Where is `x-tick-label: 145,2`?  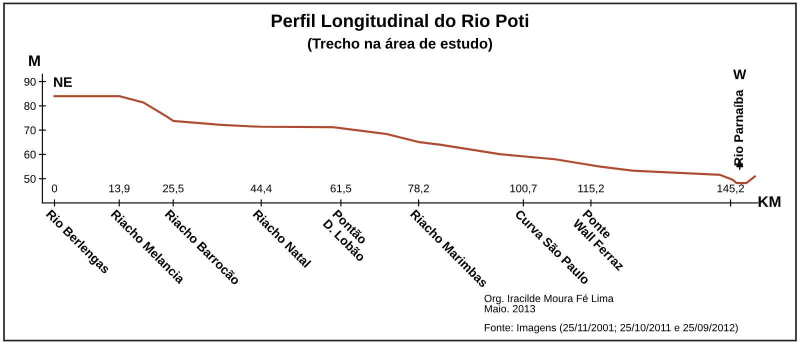
x-tick-label: 145,2 is located at coordinates (731, 189).